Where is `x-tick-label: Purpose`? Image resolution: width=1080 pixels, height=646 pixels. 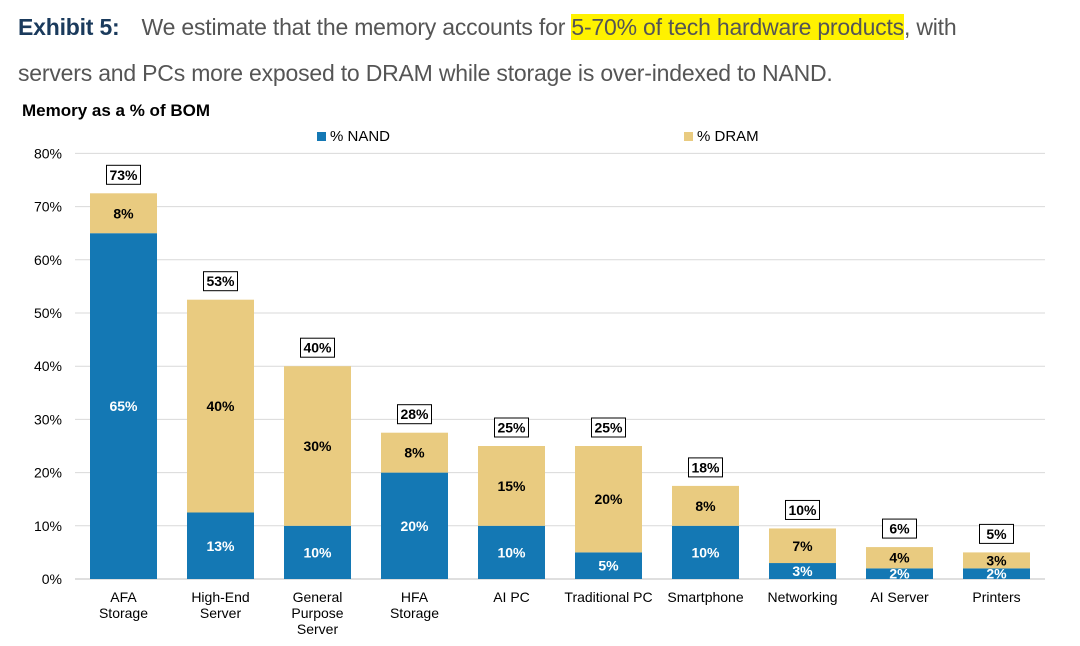 x-tick-label: Purpose is located at coordinates (317, 613).